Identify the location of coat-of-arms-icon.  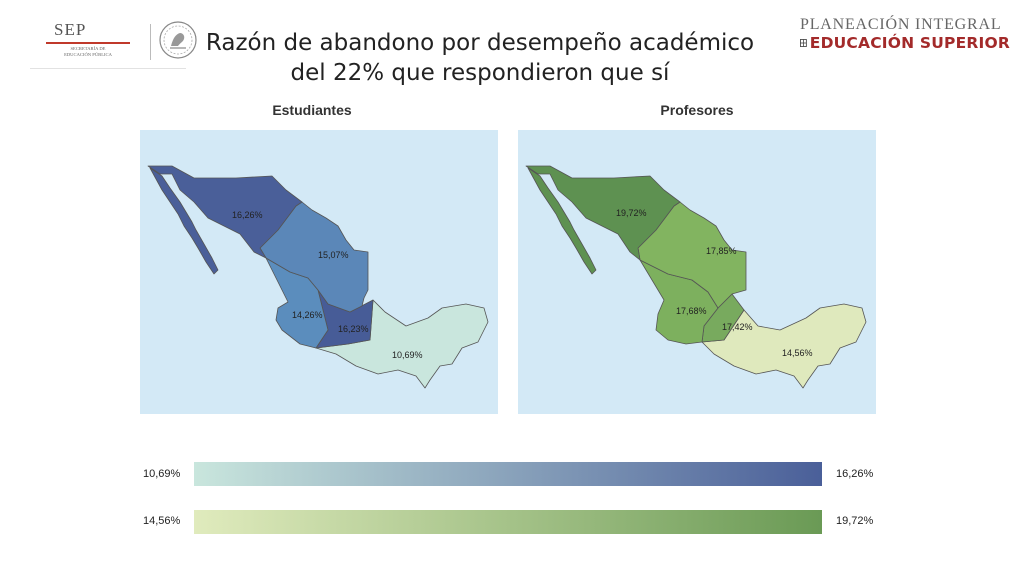
(178, 40).